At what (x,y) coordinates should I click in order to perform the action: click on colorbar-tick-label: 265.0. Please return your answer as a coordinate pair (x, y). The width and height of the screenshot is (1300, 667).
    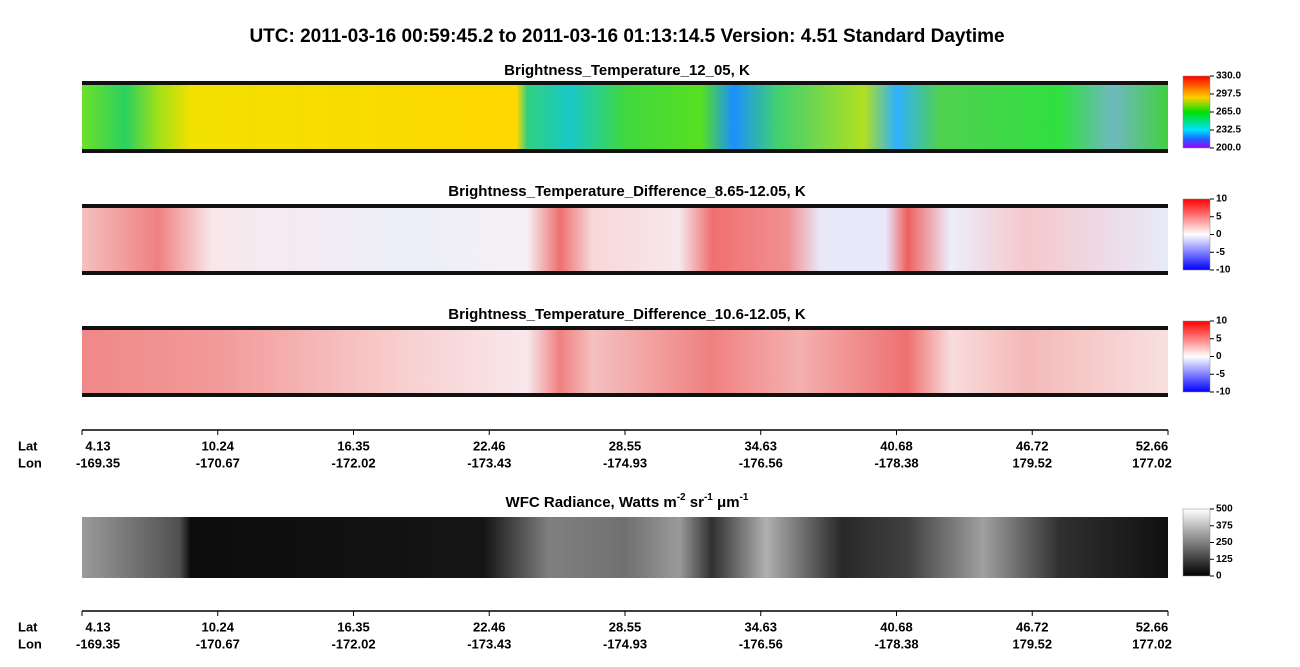
    Looking at the image, I should click on (1228, 112).